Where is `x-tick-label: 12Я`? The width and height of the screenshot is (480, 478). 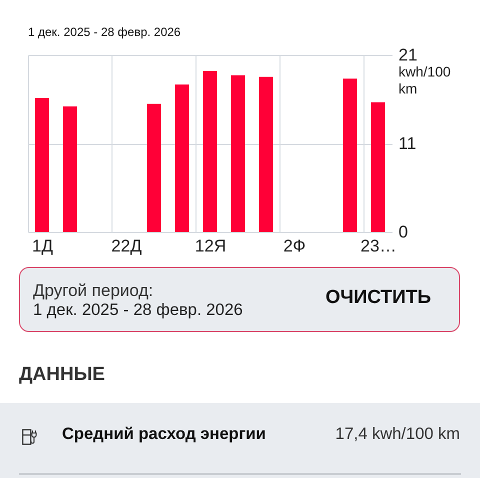
x-tick-label: 12Я is located at coordinates (210, 246).